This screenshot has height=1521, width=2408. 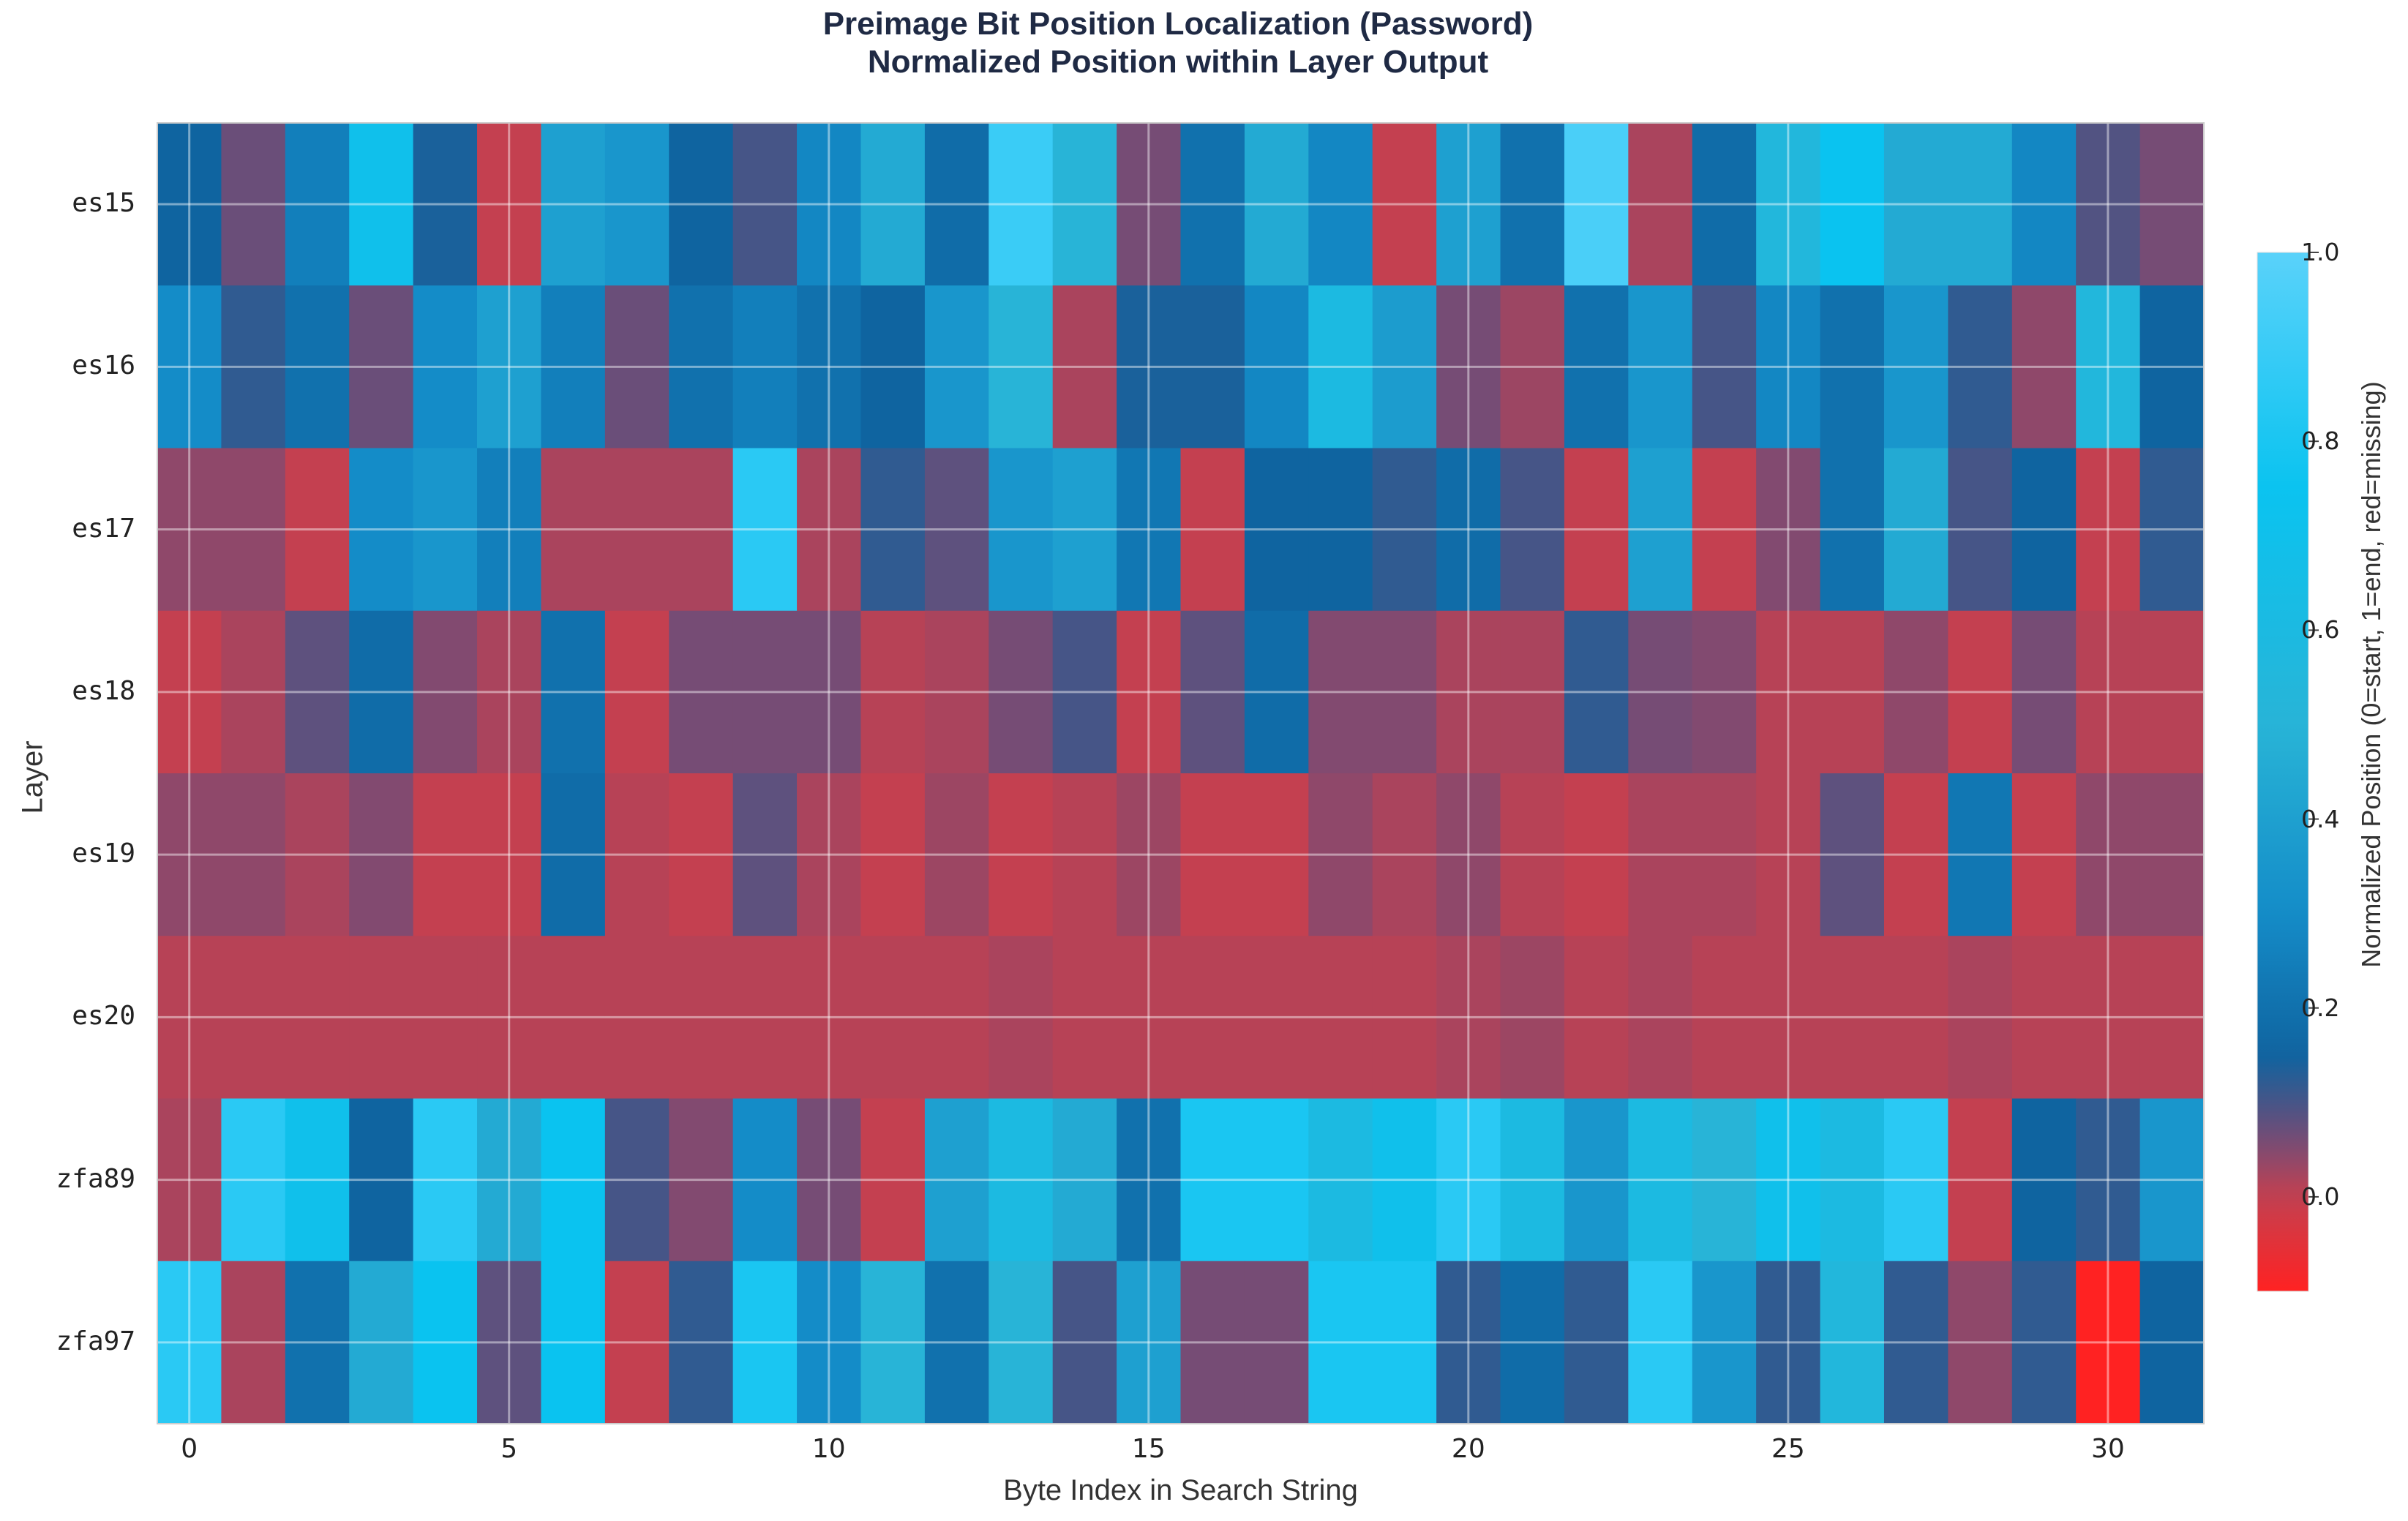 I want to click on x-tick-label: 0, so click(x=189, y=1449).